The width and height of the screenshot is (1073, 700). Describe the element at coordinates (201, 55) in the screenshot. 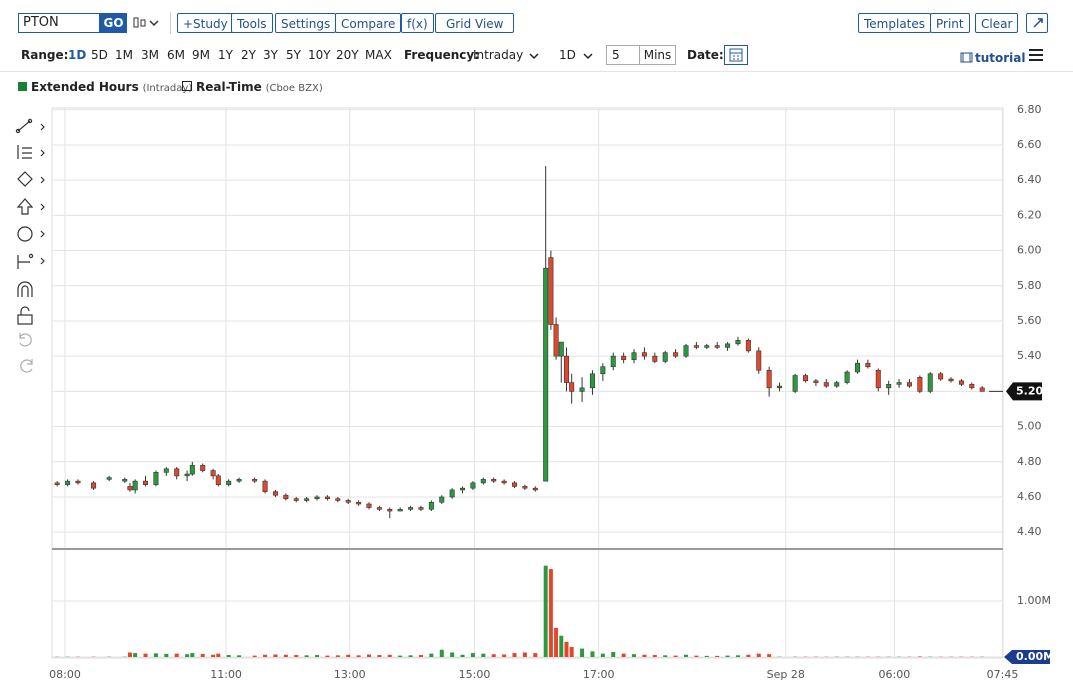

I see `range-option: 9M` at that location.